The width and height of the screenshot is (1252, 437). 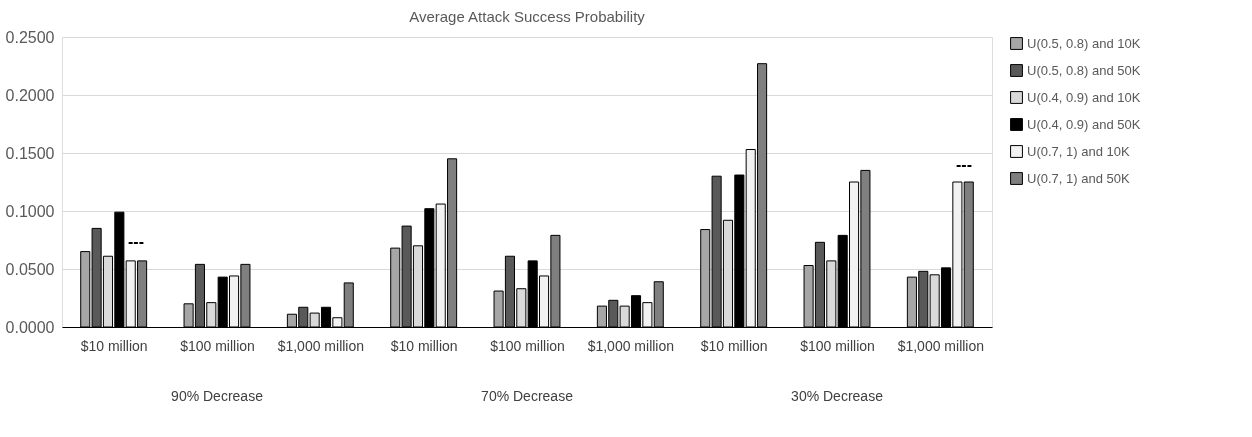 I want to click on y-tick-label: 0.0500, so click(x=30, y=269).